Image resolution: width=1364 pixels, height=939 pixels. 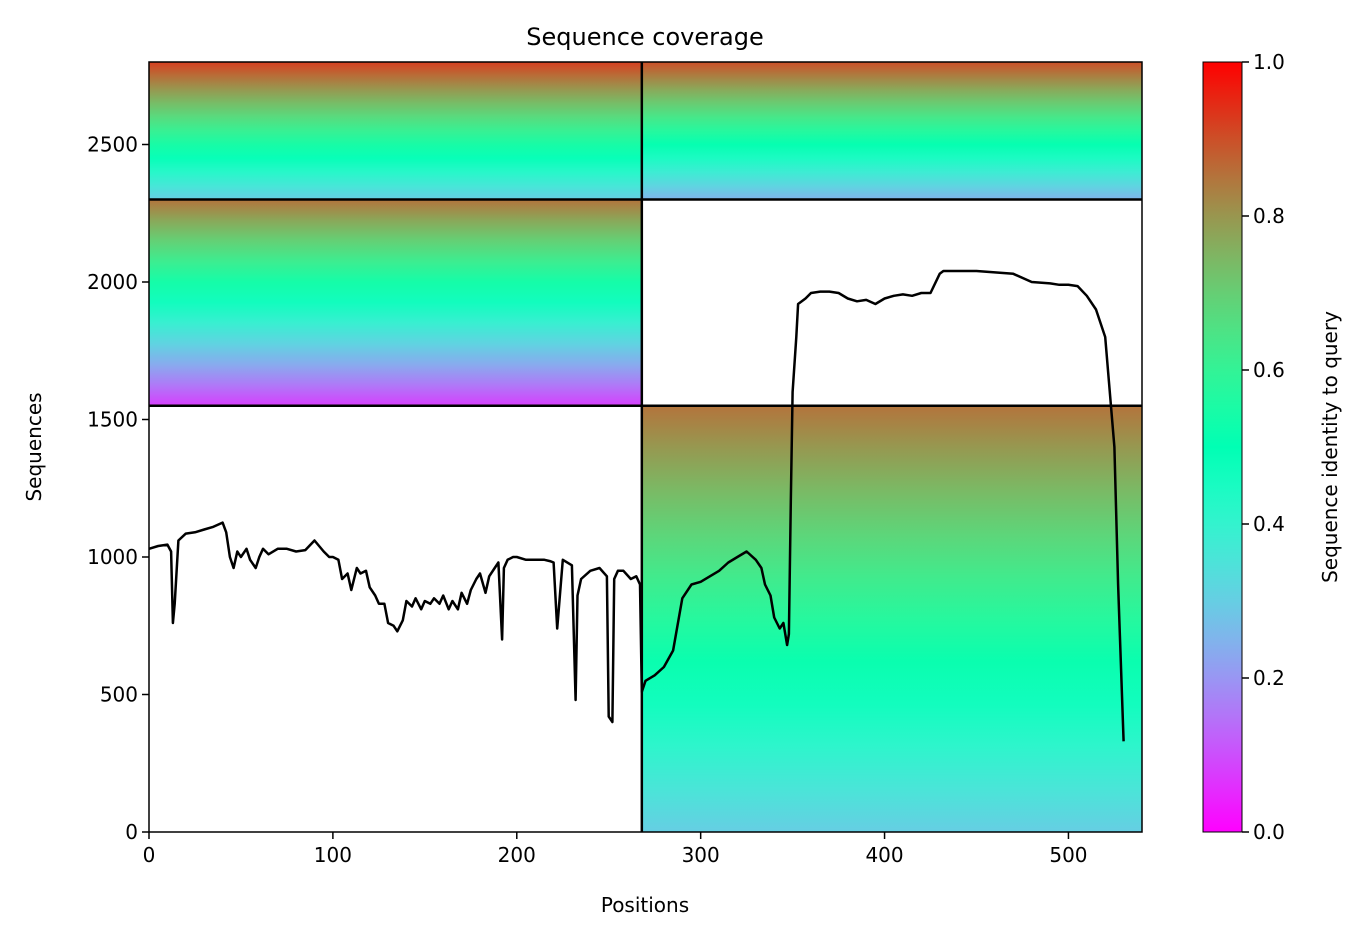 What do you see at coordinates (644, 37) in the screenshot?
I see `chart-title: Sequence coverage` at bounding box center [644, 37].